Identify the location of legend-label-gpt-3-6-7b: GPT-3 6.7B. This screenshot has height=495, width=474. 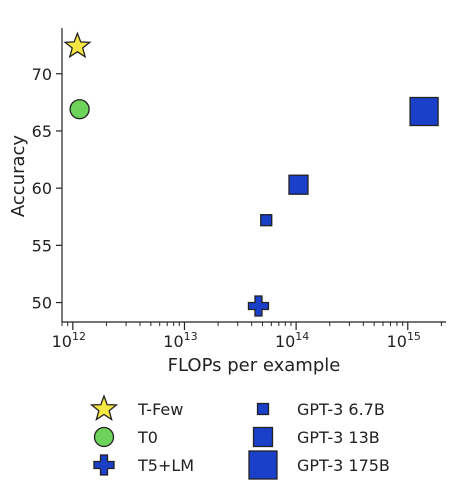
(341, 409).